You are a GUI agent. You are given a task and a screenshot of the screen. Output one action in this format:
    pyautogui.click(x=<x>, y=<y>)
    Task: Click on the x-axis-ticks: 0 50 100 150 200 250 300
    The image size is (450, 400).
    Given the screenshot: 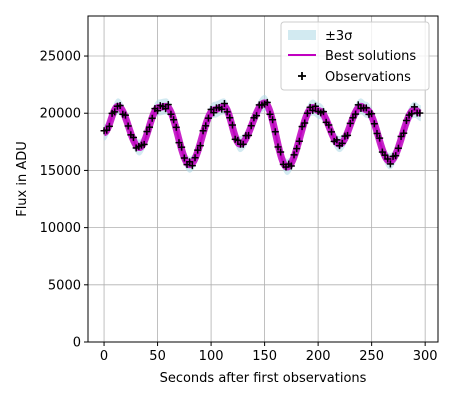 What is the action you would take?
    pyautogui.click(x=269, y=353)
    